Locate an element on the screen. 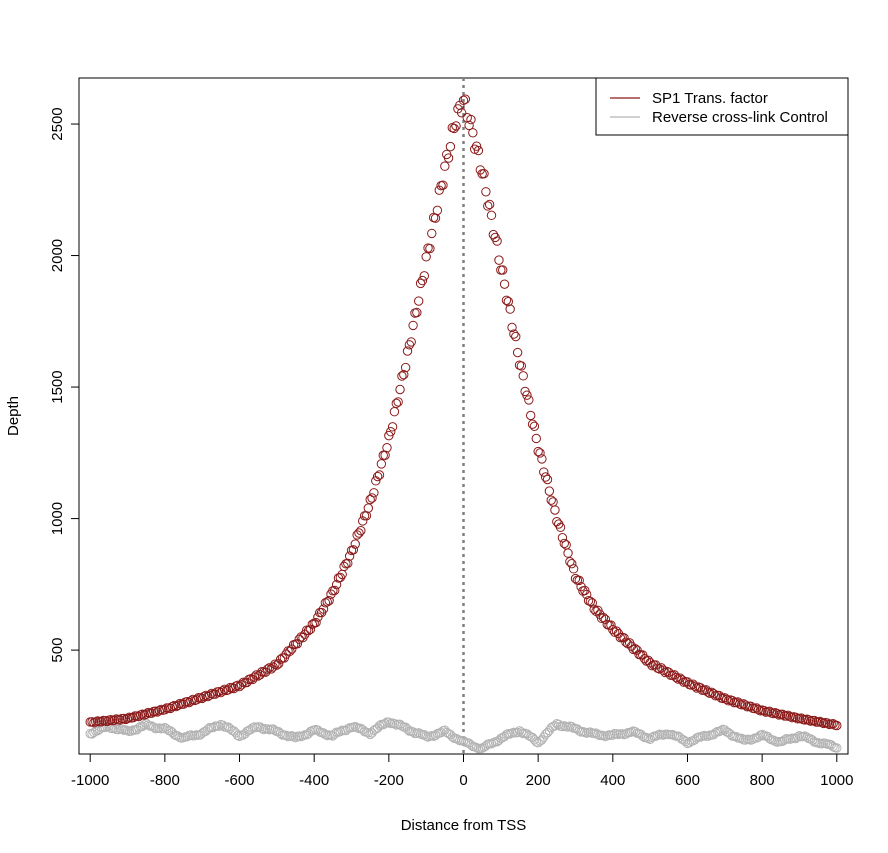 This screenshot has width=888, height=853. x-tick-label: -400 is located at coordinates (314, 780).